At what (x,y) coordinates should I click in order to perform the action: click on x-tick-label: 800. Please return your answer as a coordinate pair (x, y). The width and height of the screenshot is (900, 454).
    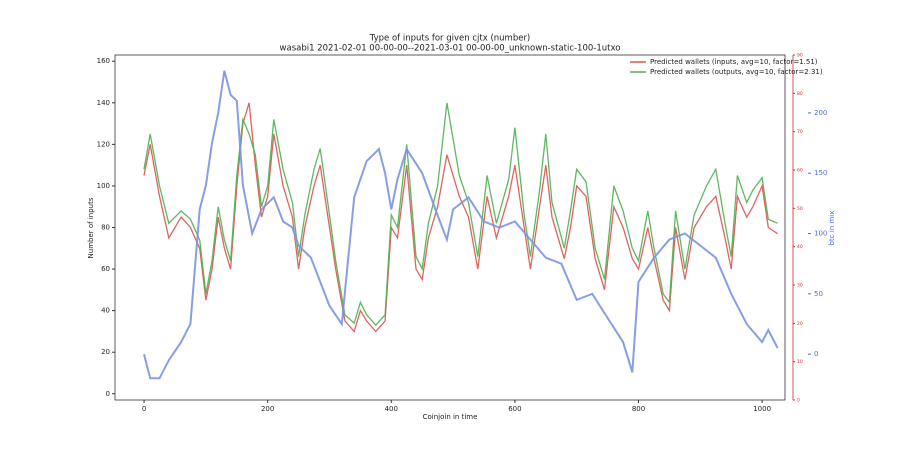
    Looking at the image, I should click on (638, 409).